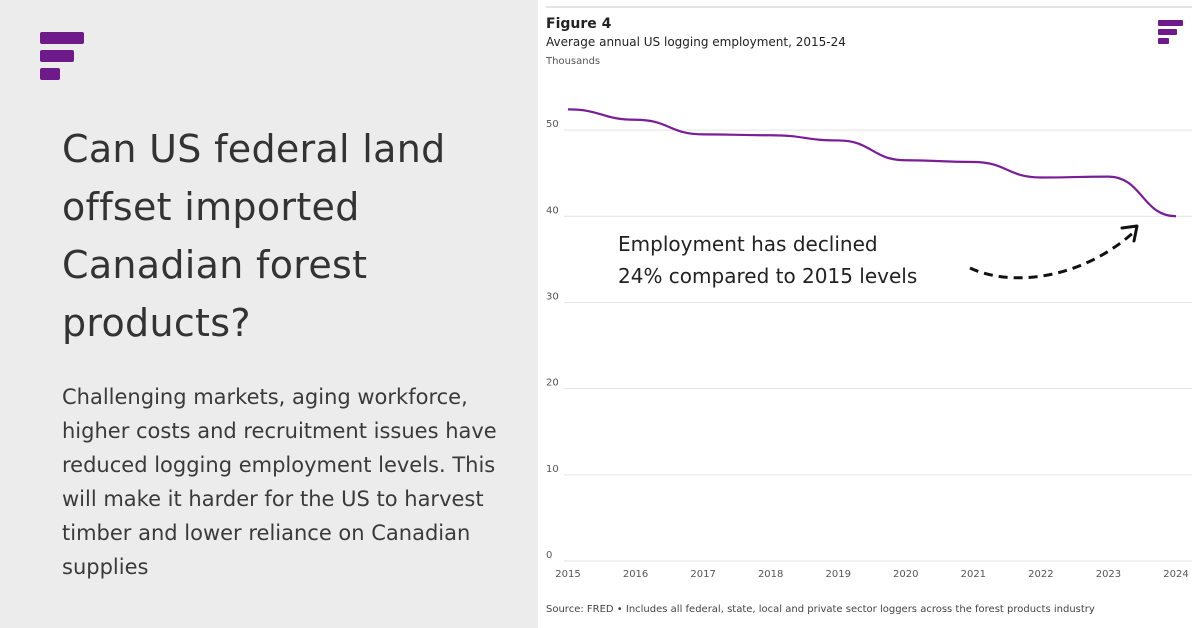 This screenshot has height=628, width=1200. Describe the element at coordinates (1108, 574) in the screenshot. I see `x-tick-label: 2023` at that location.